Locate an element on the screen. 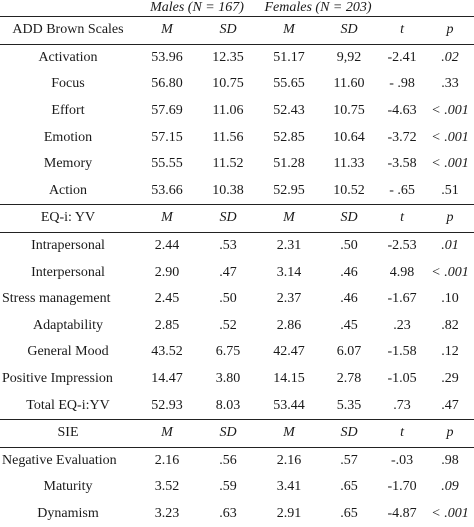 The height and width of the screenshot is (527, 474). table-cell: .56 is located at coordinates (228, 460).